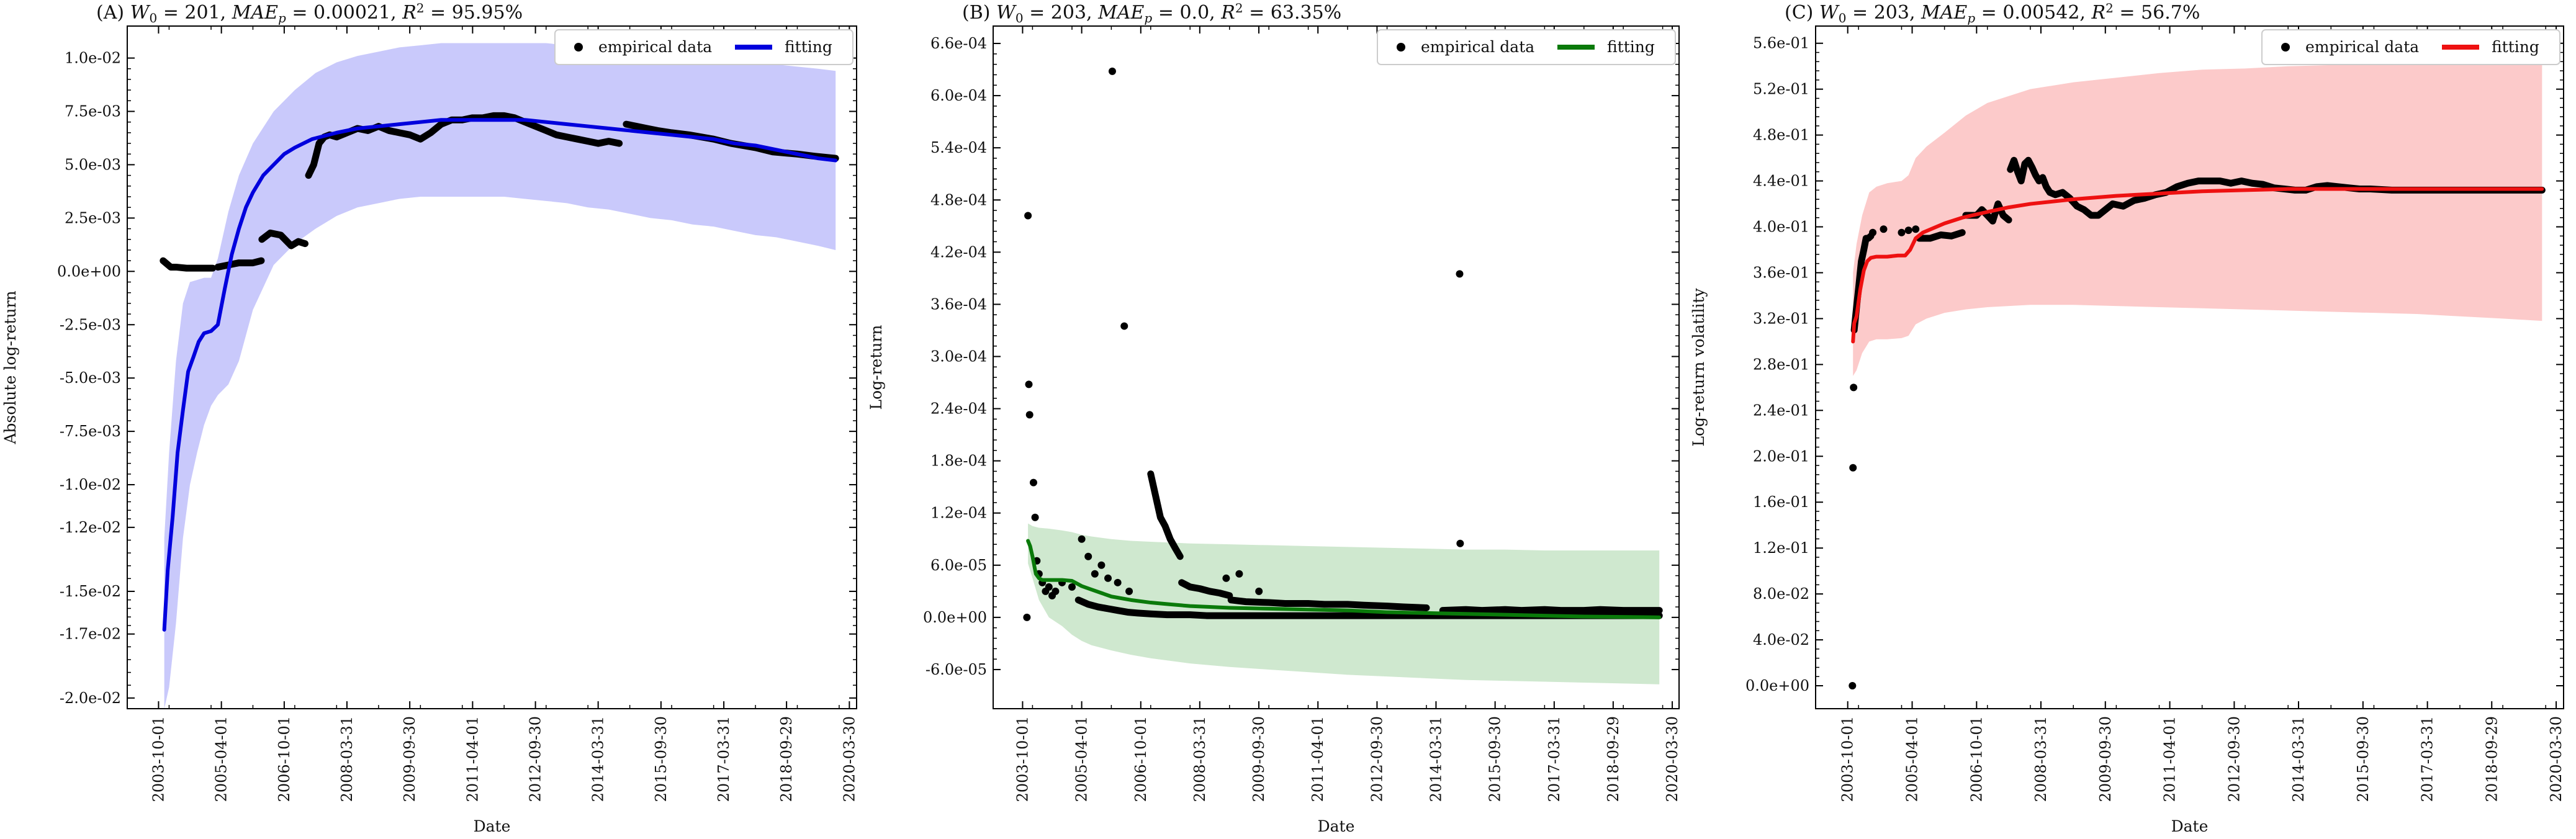 The image size is (2576, 839). Describe the element at coordinates (1781, 548) in the screenshot. I see `y-tick-label: 1.2e-01` at that location.